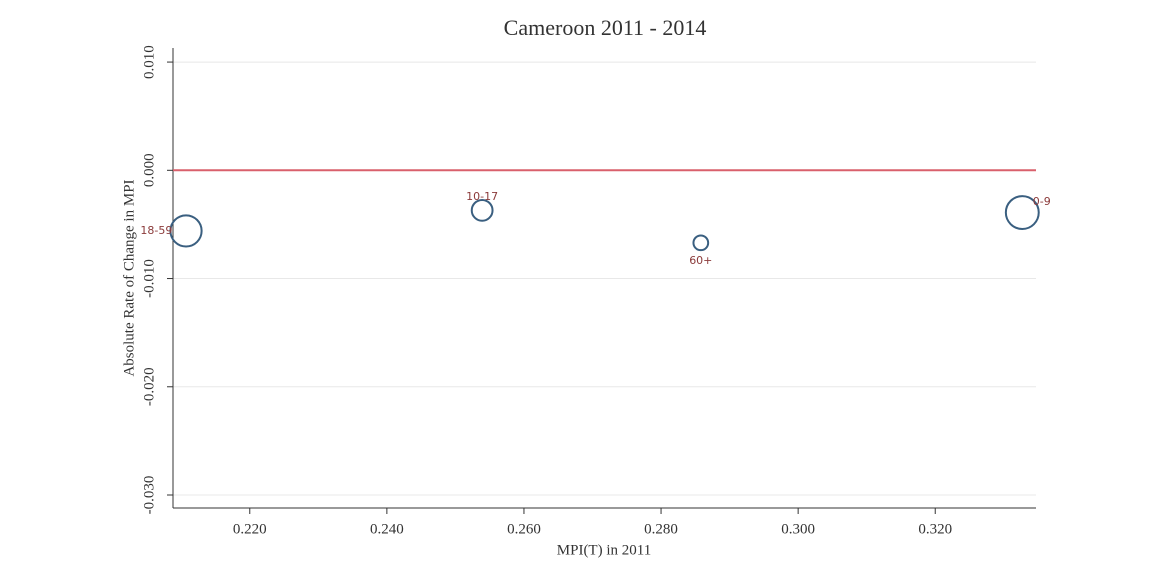 The height and width of the screenshot is (575, 1151). Describe the element at coordinates (149, 386) in the screenshot. I see `y-tick-label: -0.020` at that location.